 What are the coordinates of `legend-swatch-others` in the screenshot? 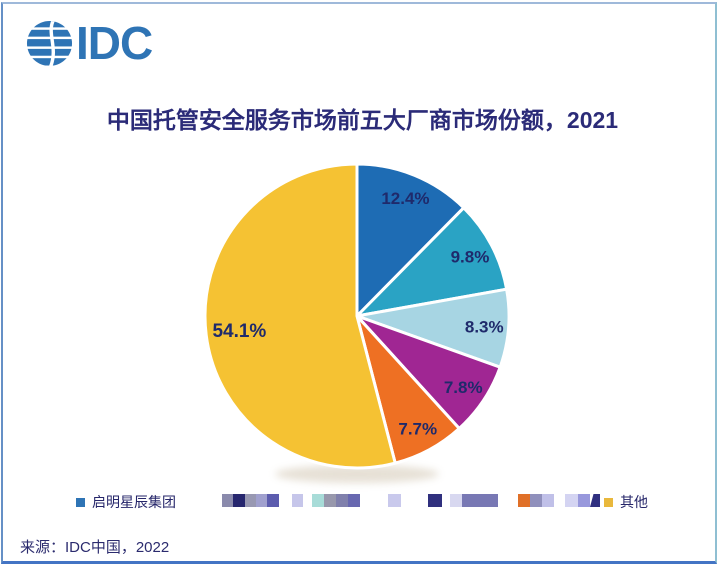 It's located at (608, 502).